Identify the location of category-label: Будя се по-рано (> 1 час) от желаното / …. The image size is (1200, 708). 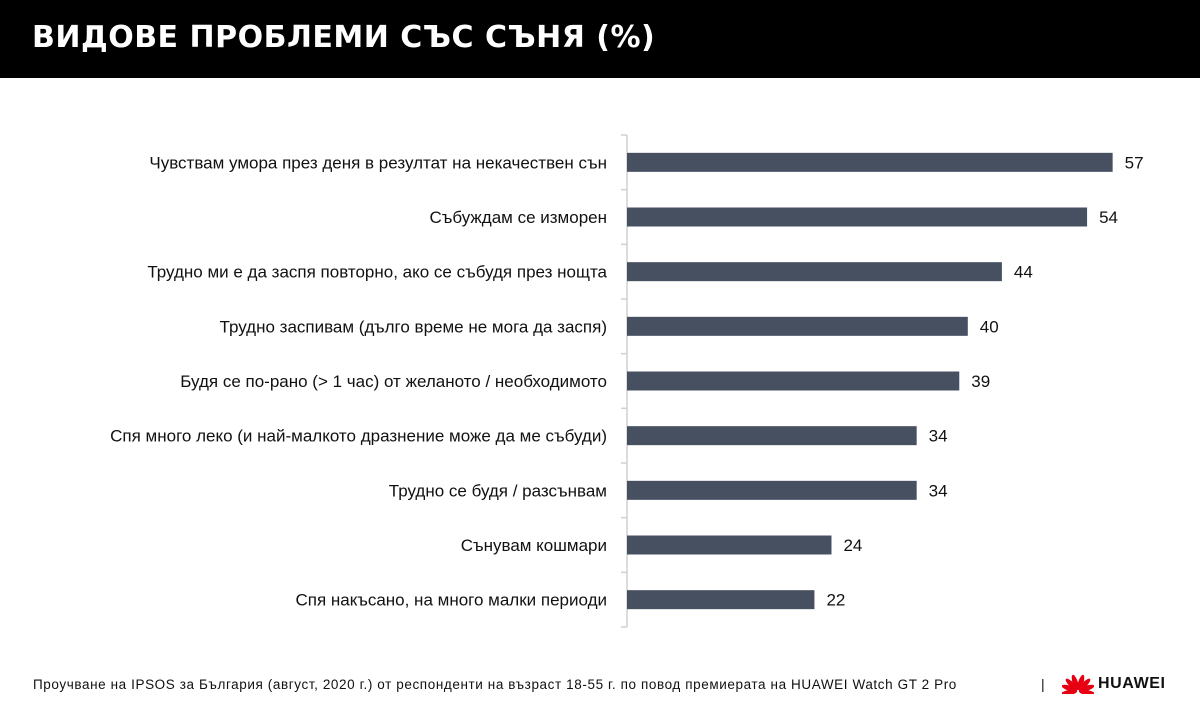
(393, 381).